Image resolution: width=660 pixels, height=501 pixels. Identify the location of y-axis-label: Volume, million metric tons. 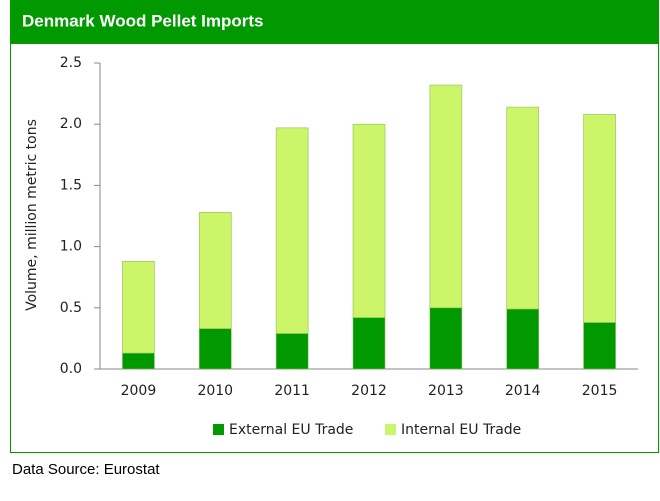
(32, 215).